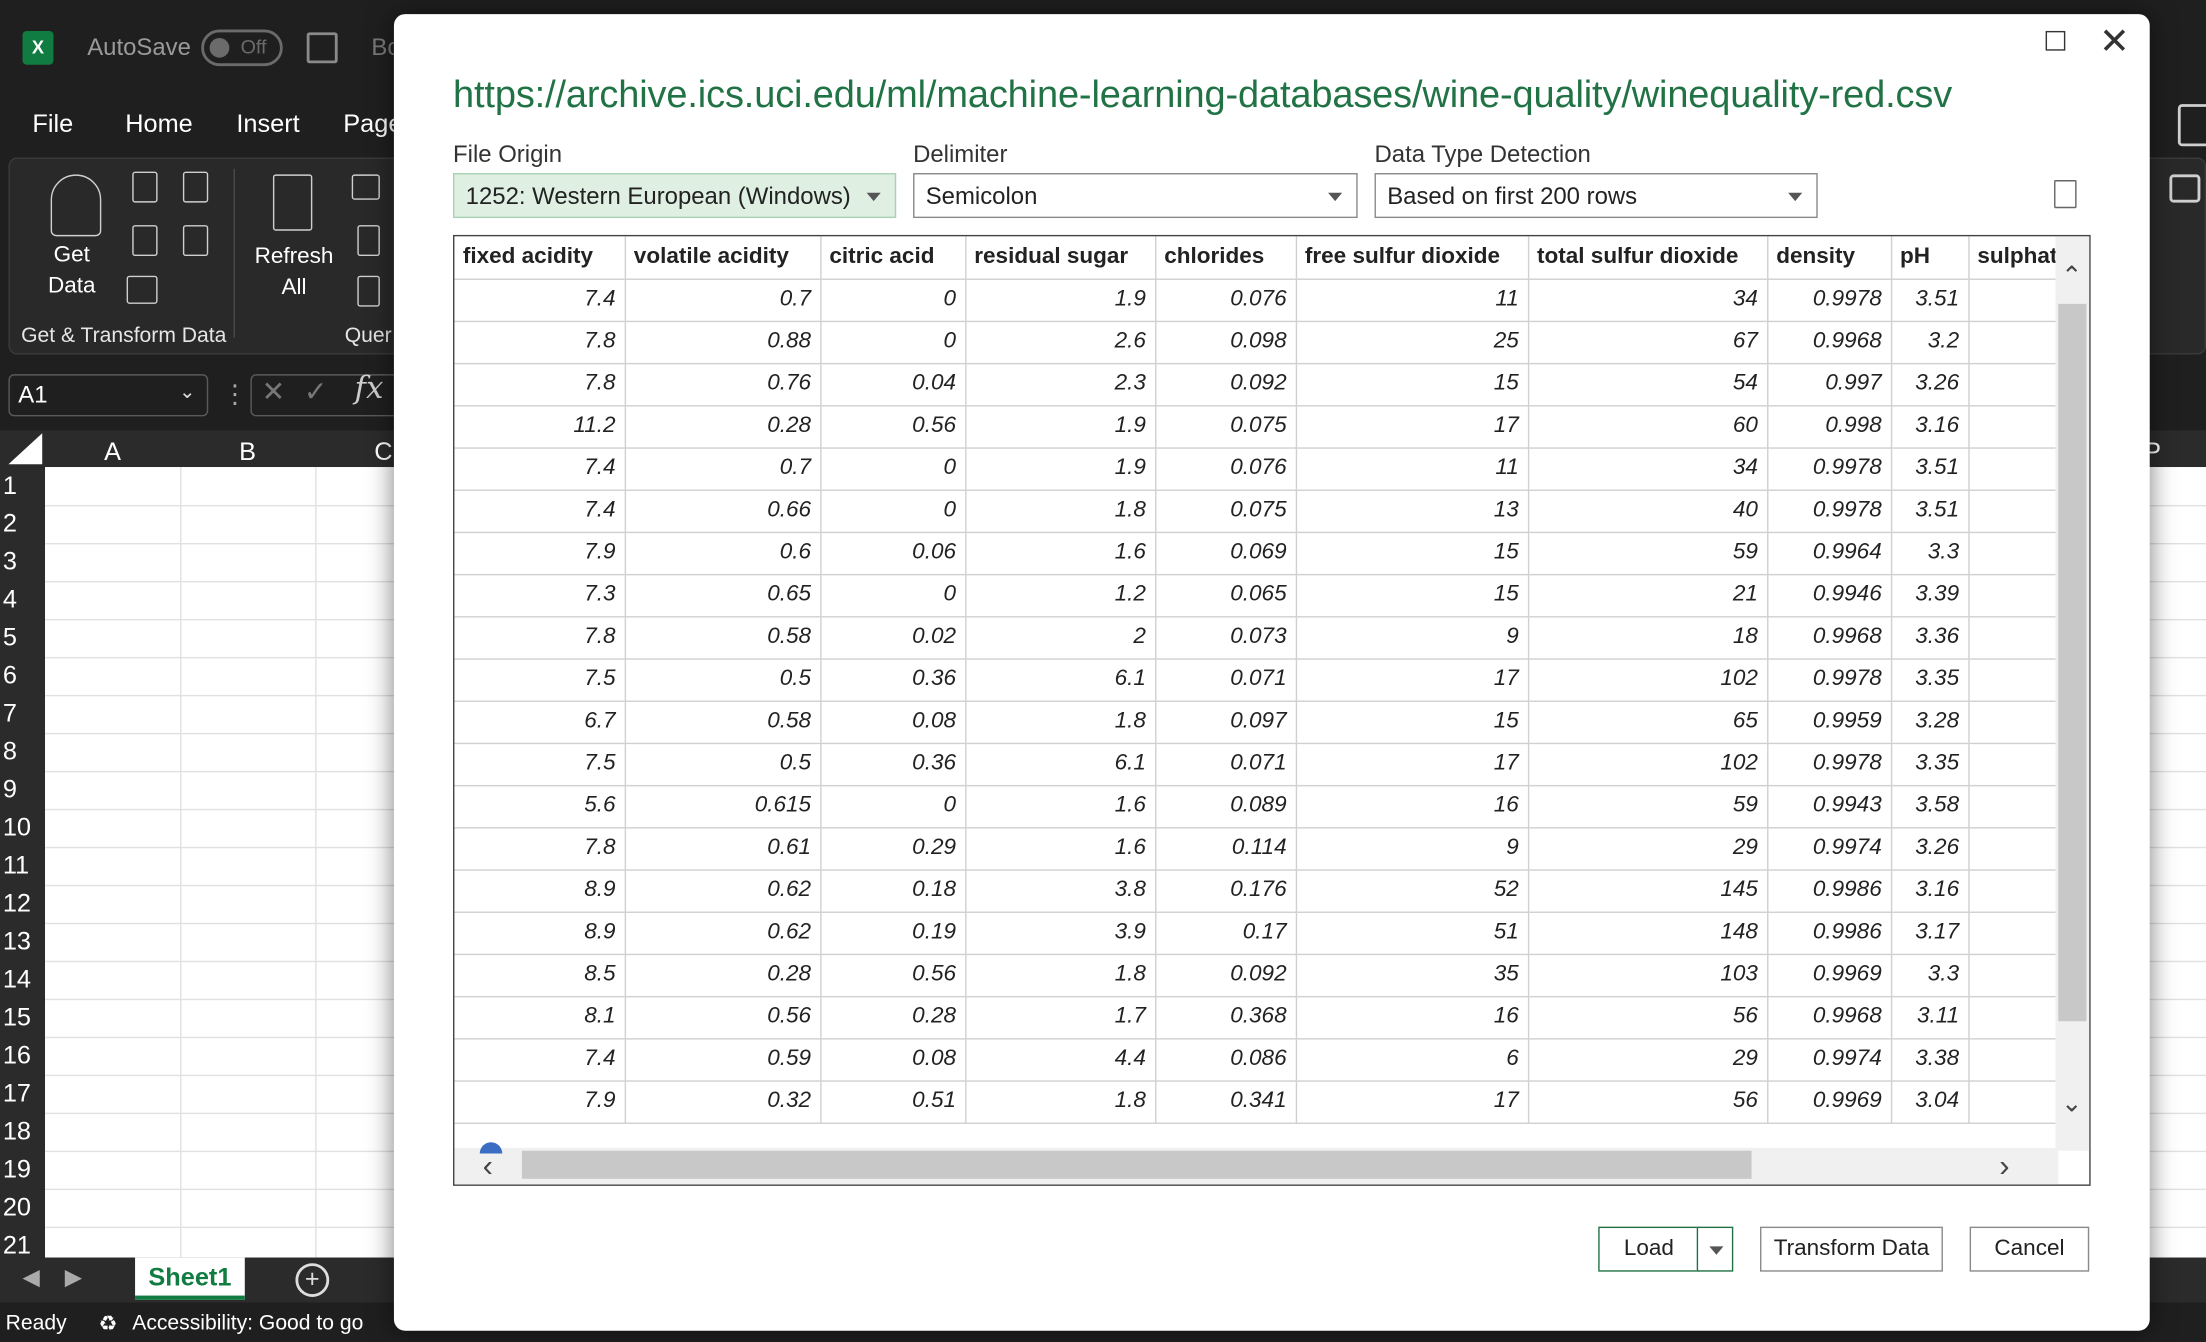  What do you see at coordinates (1226, 384) in the screenshot?
I see `table-cell: 0.092` at bounding box center [1226, 384].